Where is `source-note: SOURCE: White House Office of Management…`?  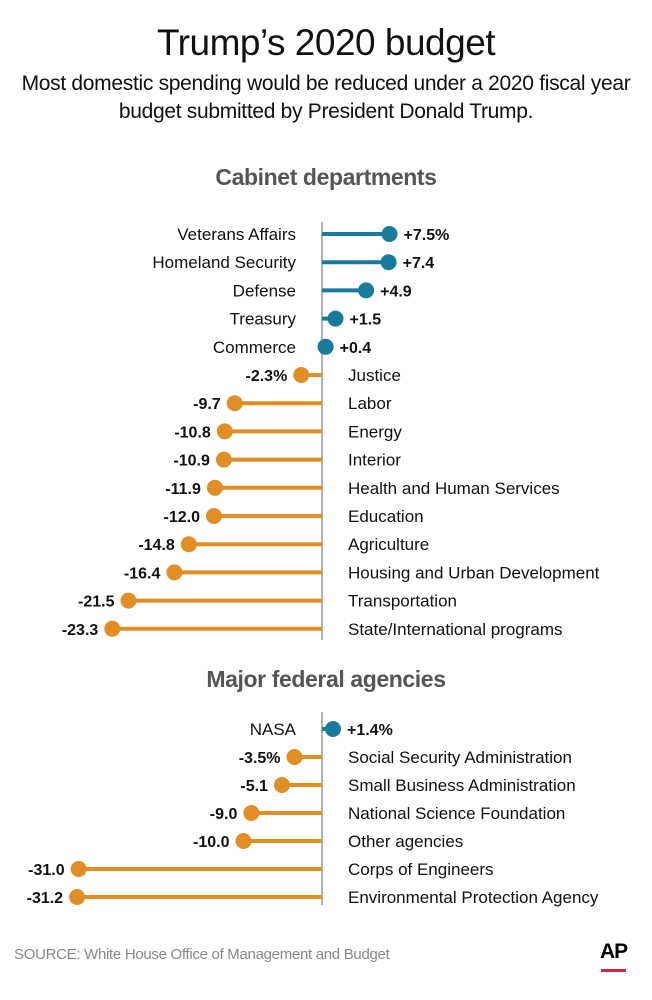 source-note: SOURCE: White House Office of Management… is located at coordinates (202, 954).